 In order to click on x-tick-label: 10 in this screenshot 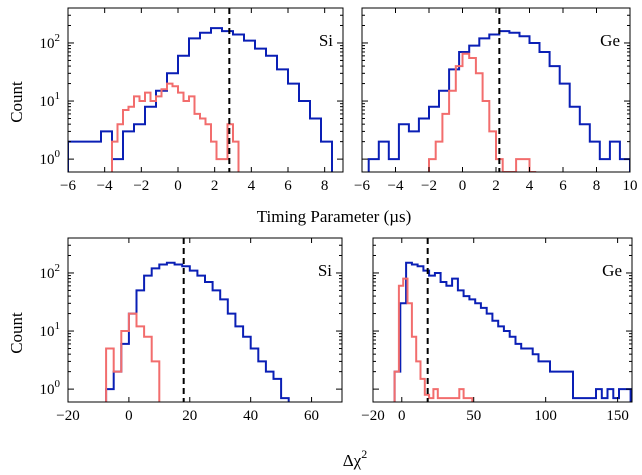, I will do `click(630, 186)`.